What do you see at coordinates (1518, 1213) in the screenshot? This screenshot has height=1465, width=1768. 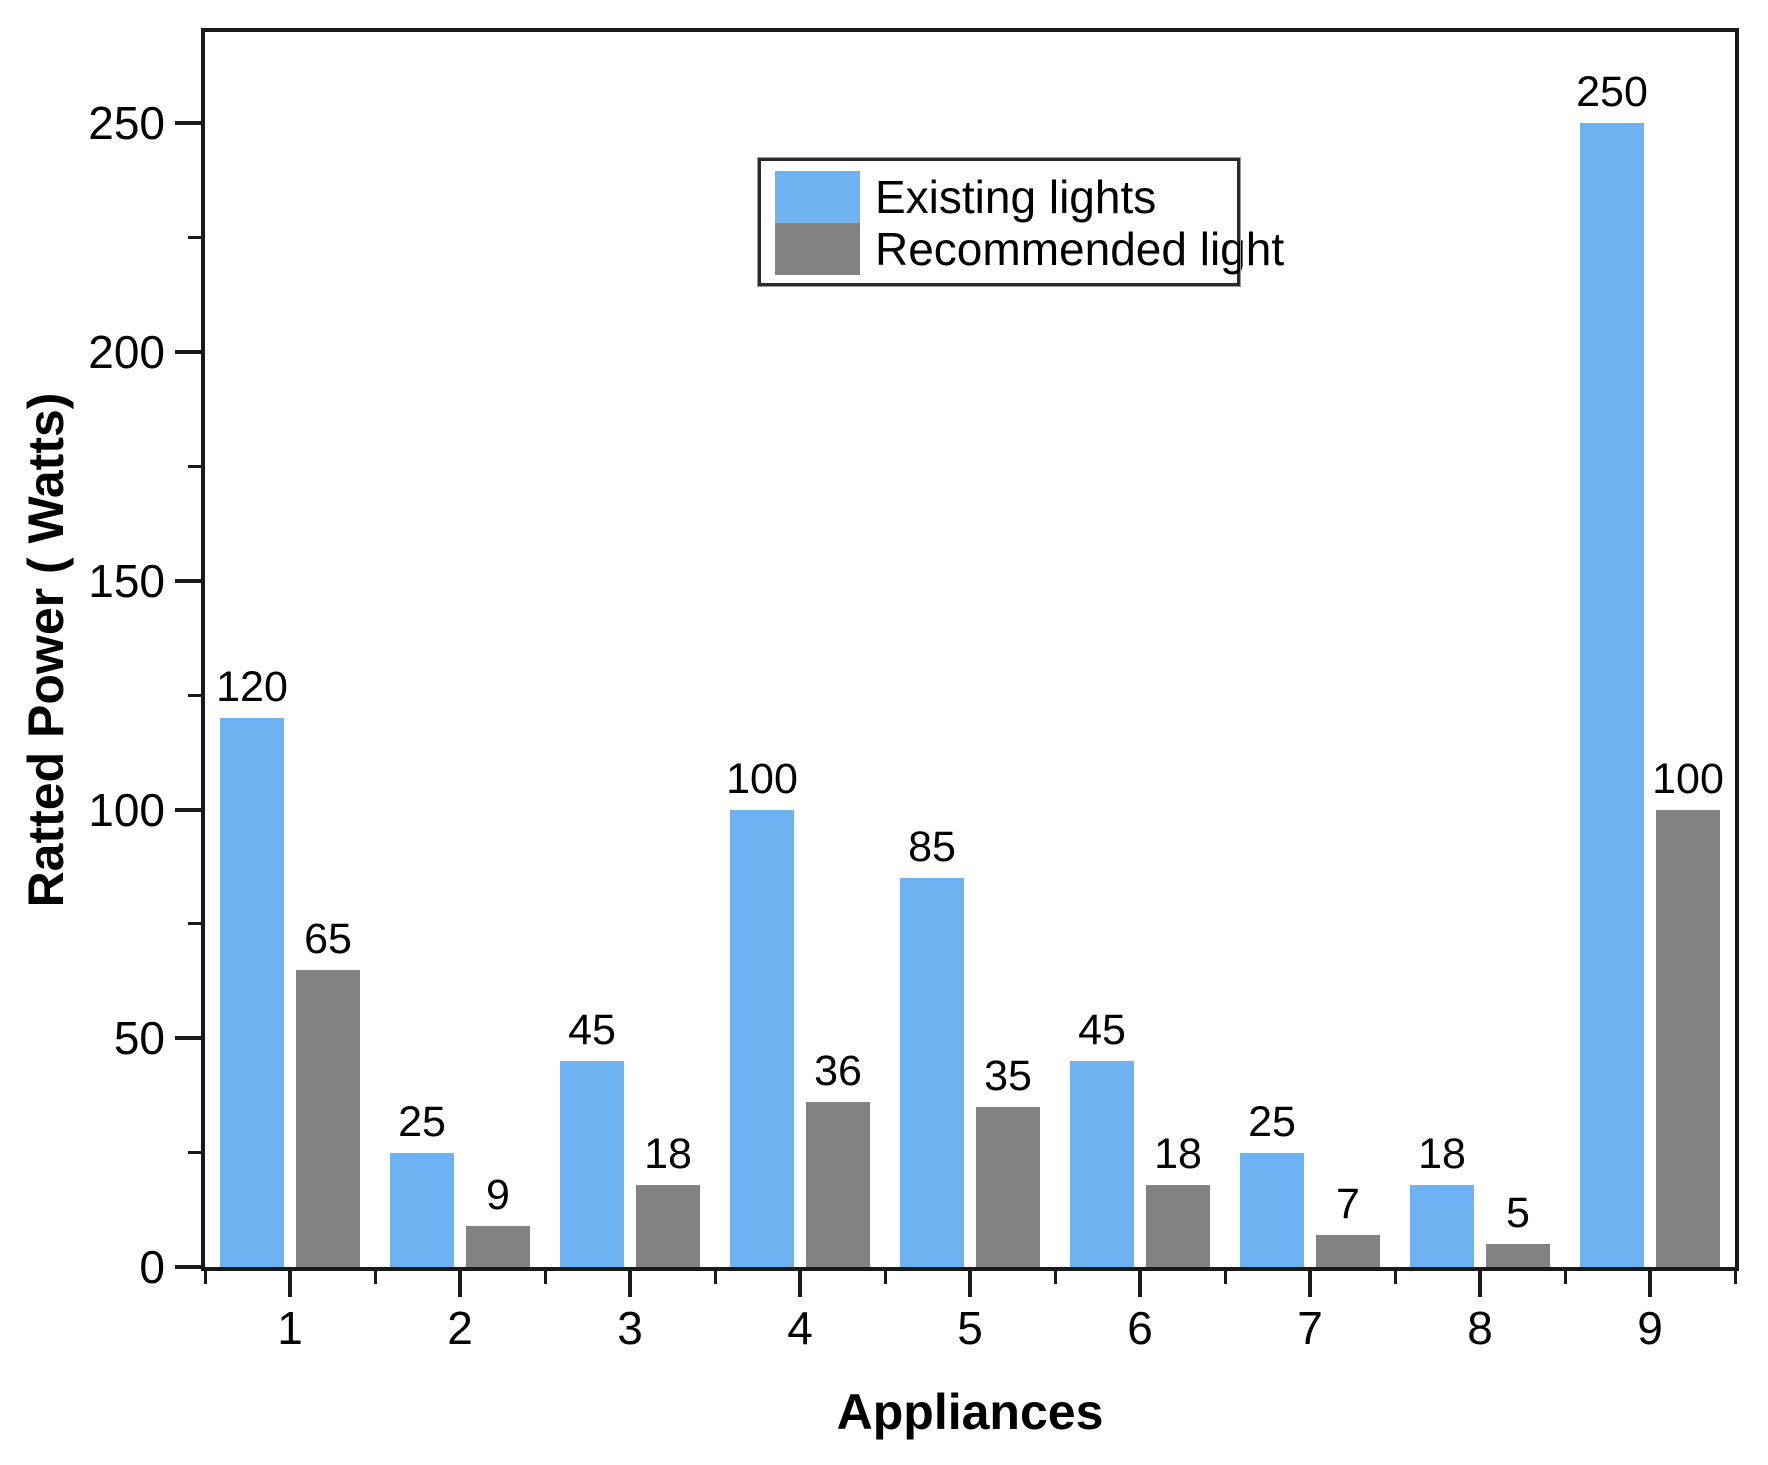 I see `bar-value-label: 5` at bounding box center [1518, 1213].